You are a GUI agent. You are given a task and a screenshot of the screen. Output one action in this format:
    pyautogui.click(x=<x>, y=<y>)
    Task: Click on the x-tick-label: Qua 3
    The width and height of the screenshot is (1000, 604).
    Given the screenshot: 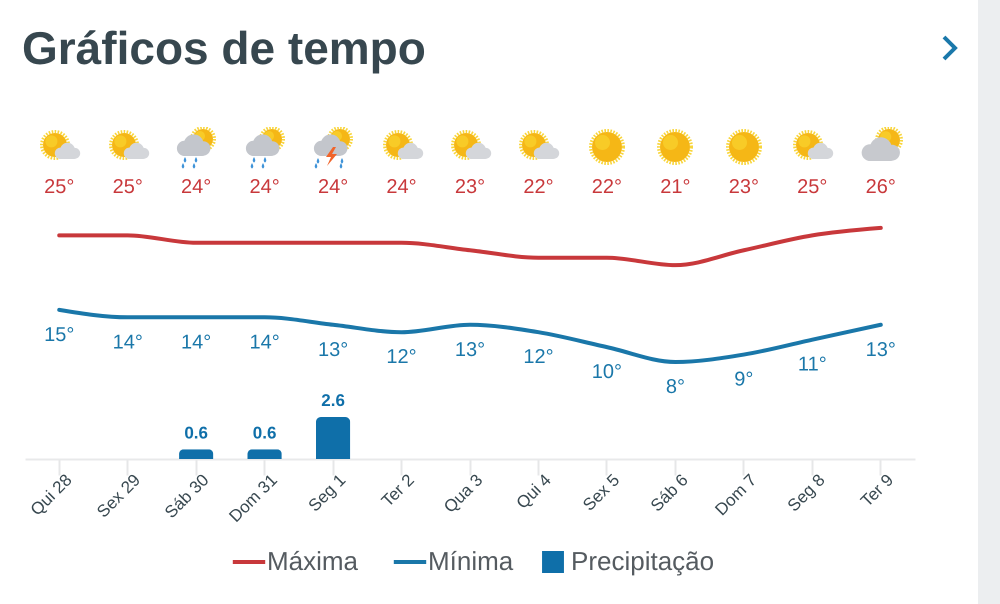 What is the action you would take?
    pyautogui.click(x=463, y=493)
    